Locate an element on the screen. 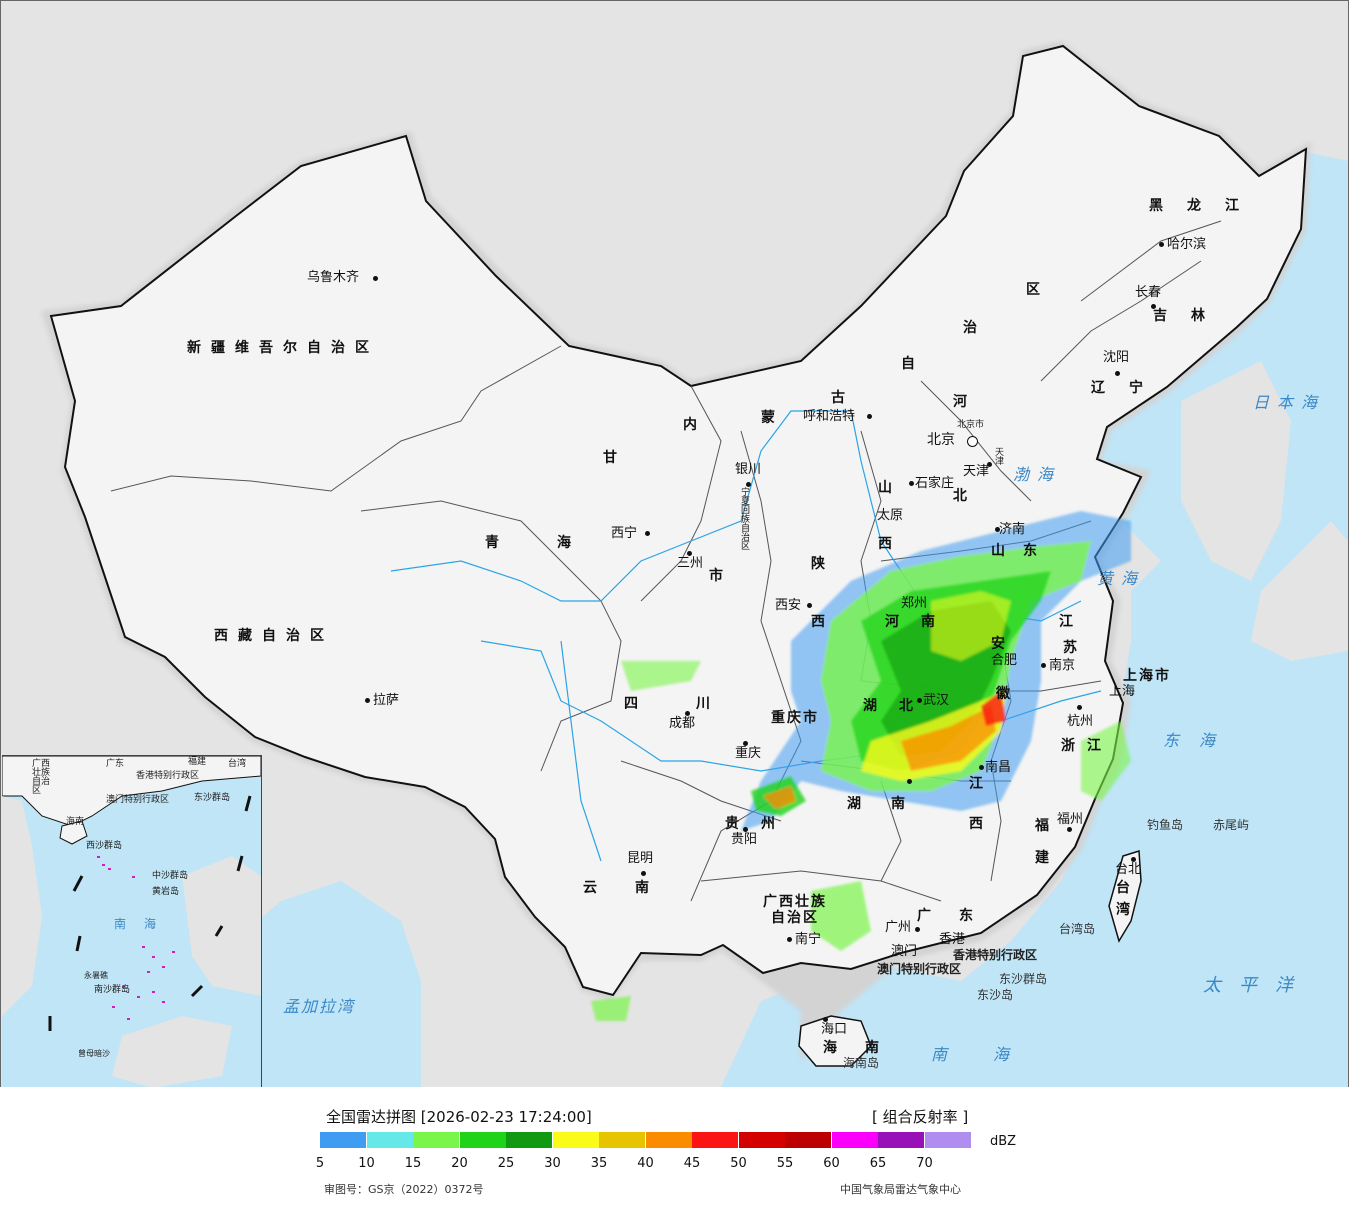  province-label-chongqing: 重庆市 is located at coordinates (795, 718).